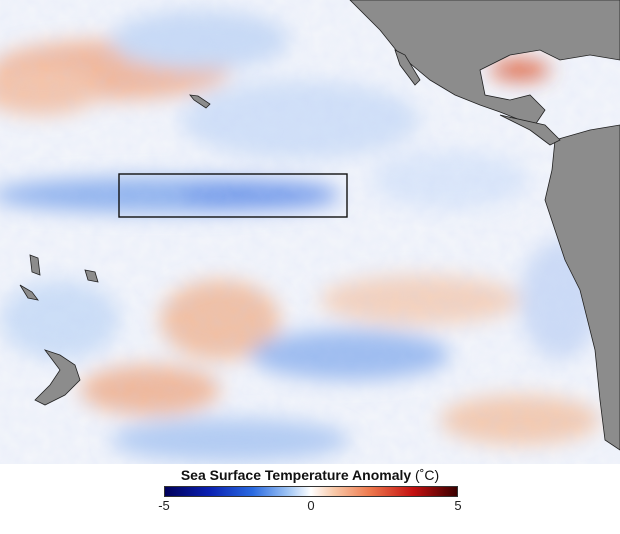 Image resolution: width=620 pixels, height=534 pixels. I want to click on legend-title-text: Sea Surface Temperature Anomaly, so click(296, 475).